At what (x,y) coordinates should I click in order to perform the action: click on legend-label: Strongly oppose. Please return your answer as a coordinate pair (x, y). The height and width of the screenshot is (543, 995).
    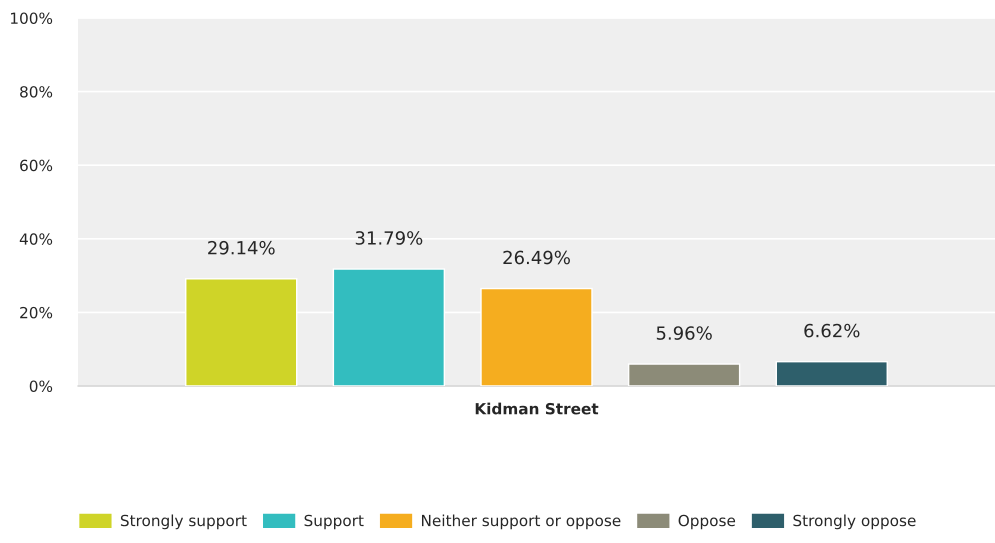
    Looking at the image, I should click on (854, 522).